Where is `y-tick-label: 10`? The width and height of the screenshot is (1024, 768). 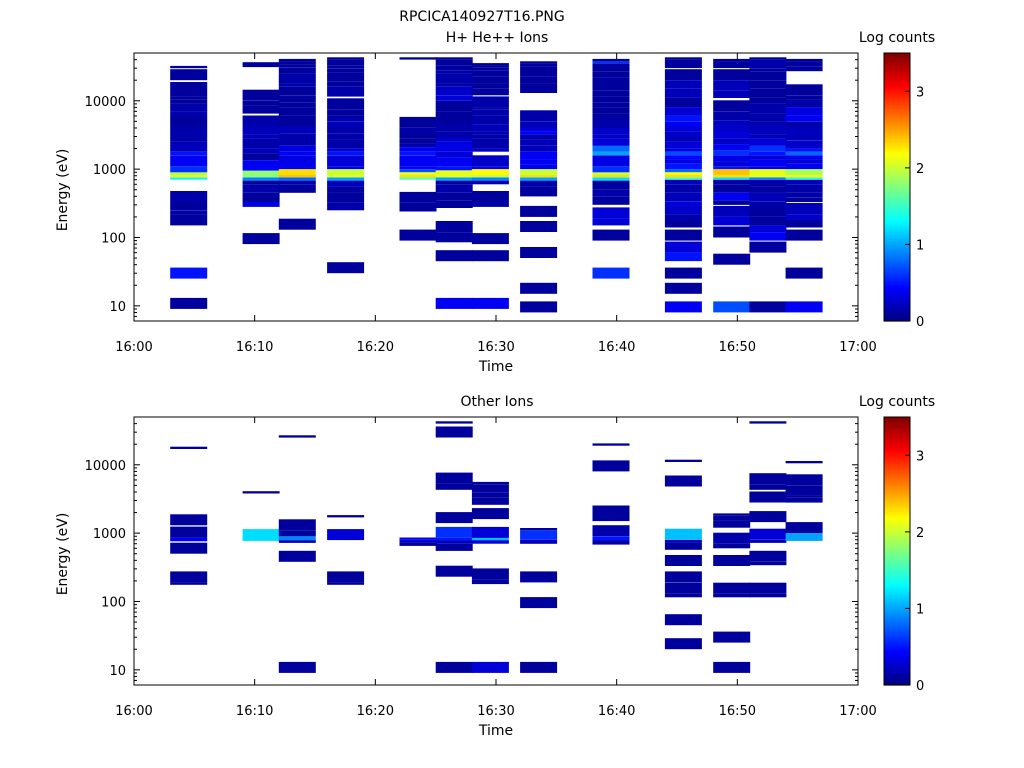
y-tick-label: 10 is located at coordinates (117, 307).